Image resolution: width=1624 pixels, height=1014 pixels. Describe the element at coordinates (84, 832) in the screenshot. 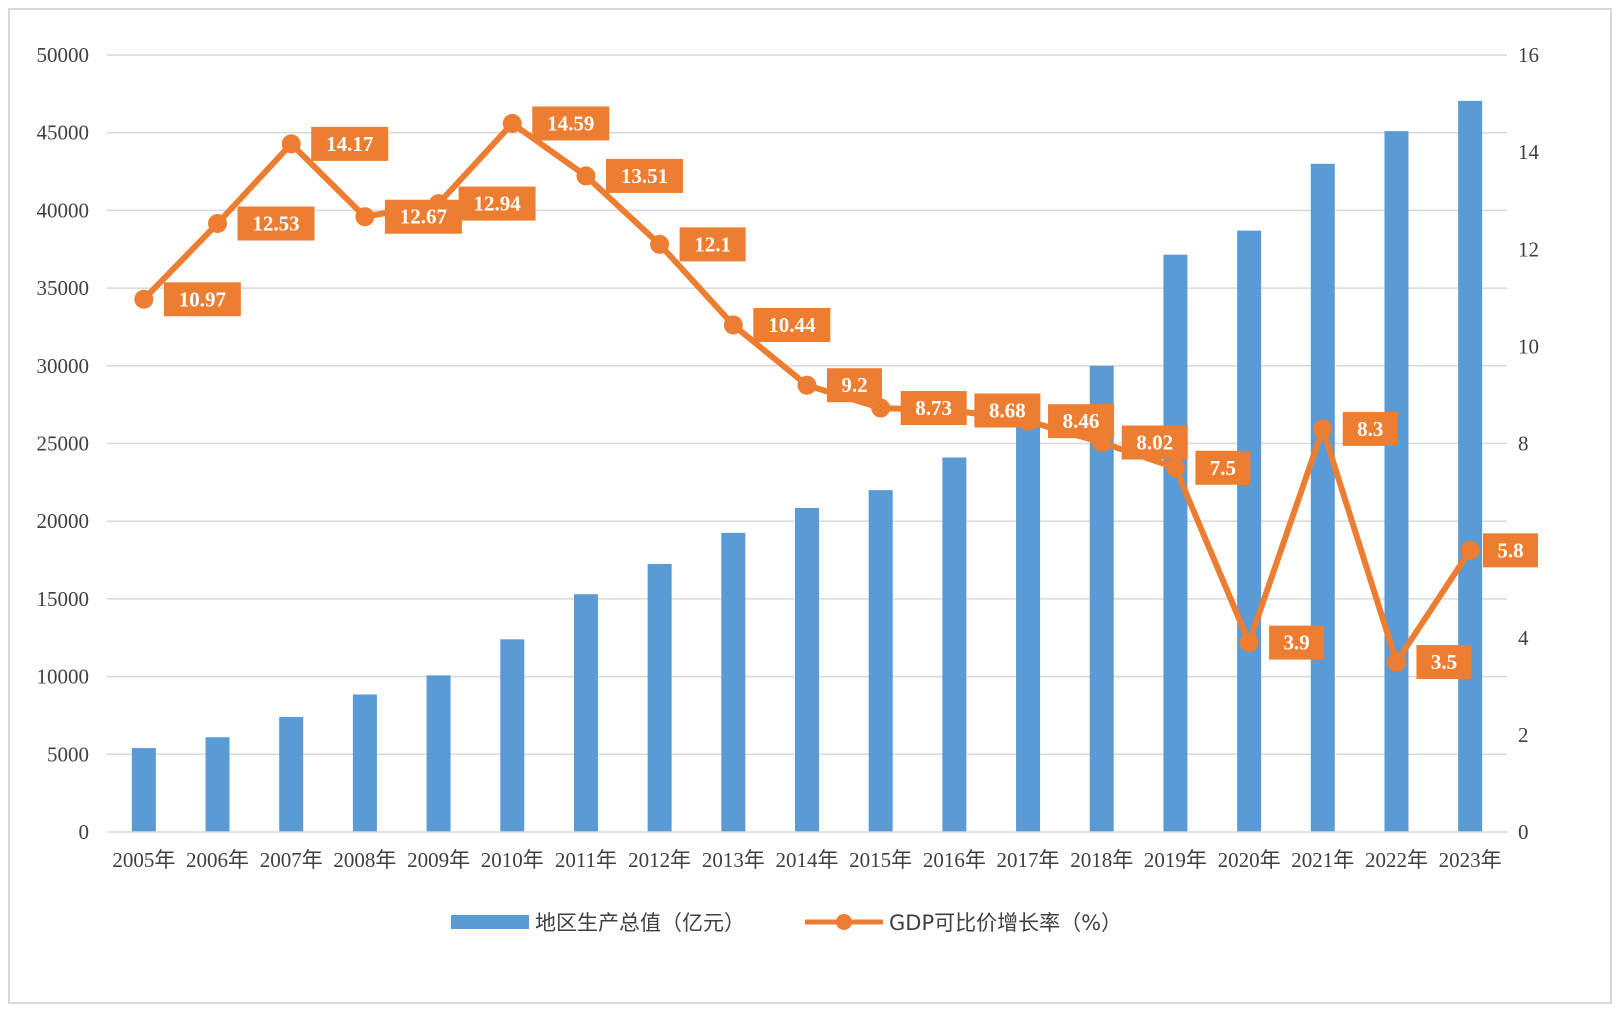

I see `left-axis-tick-label: 0` at that location.